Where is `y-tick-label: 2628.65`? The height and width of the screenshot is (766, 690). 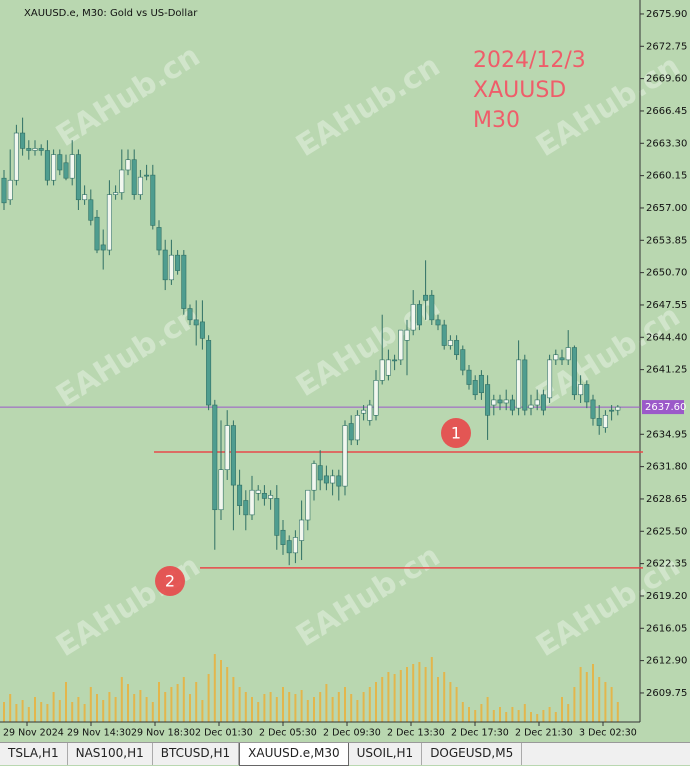
y-tick-label: 2628.65 is located at coordinates (666, 499).